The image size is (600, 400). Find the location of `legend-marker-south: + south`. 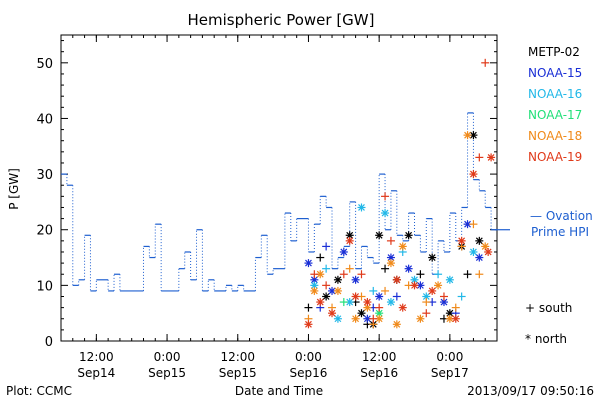

legend-marker-south: + south is located at coordinates (548, 308).